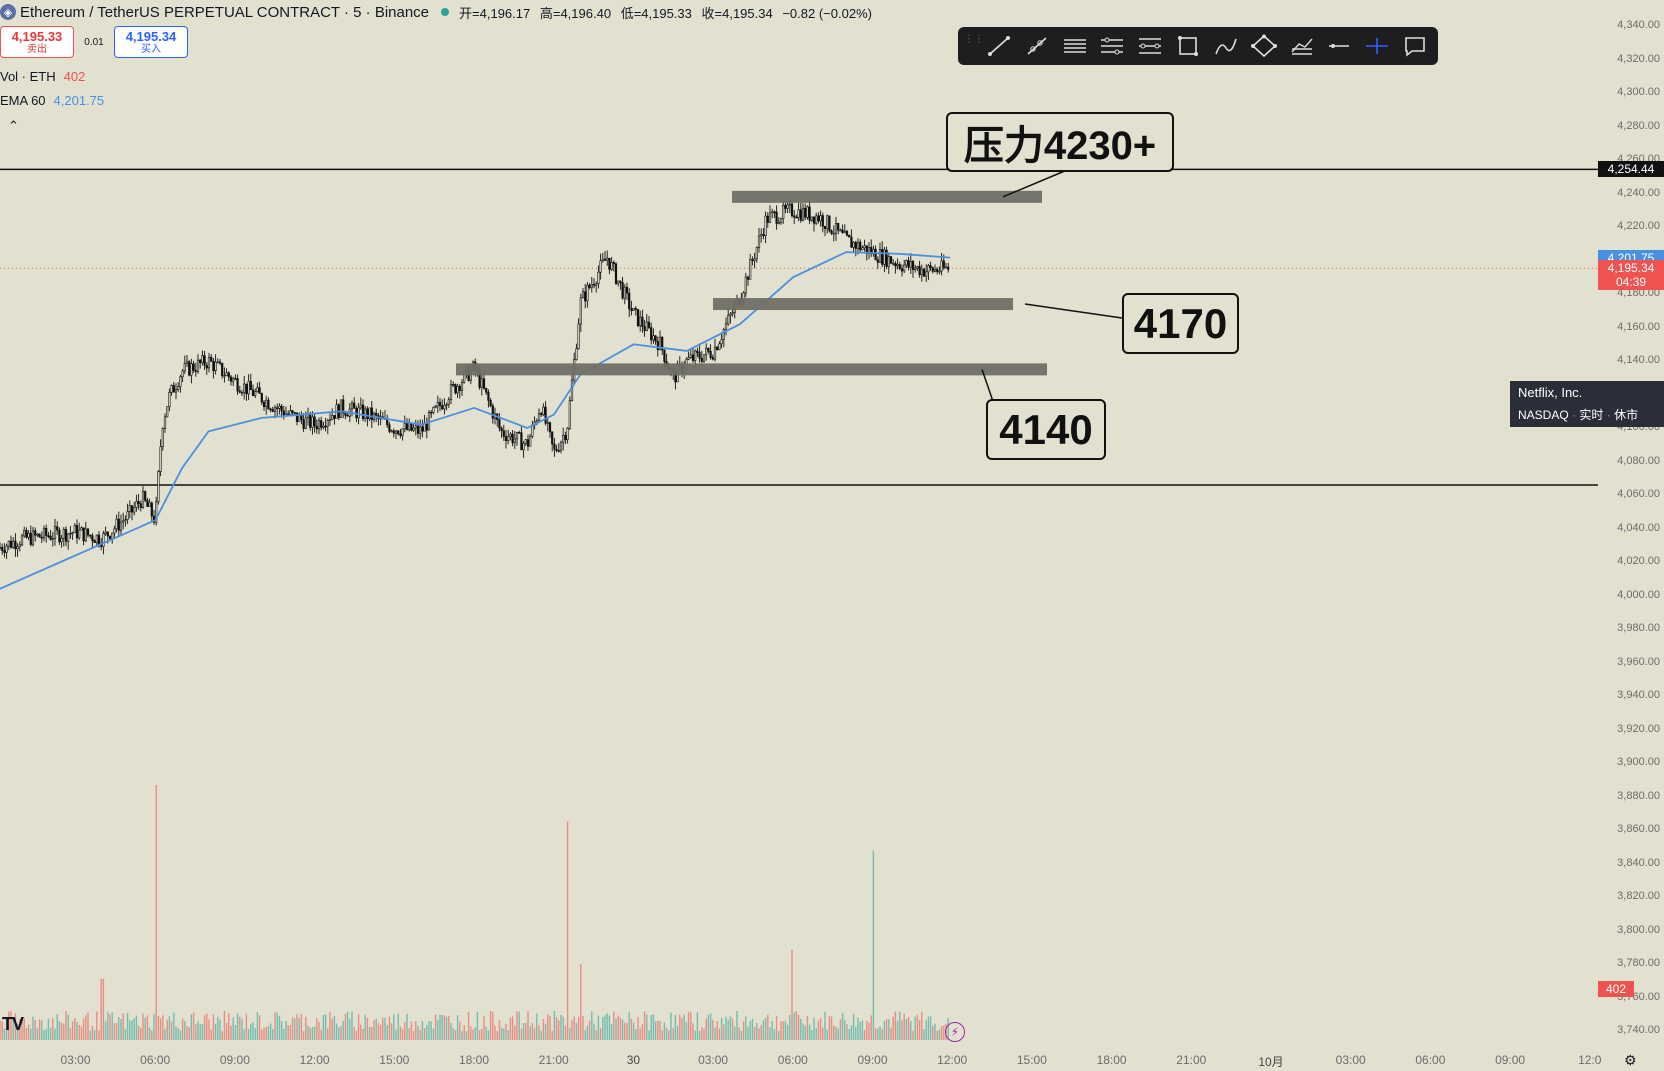 The height and width of the screenshot is (1071, 1664). I want to click on path-icon, so click(1264, 46).